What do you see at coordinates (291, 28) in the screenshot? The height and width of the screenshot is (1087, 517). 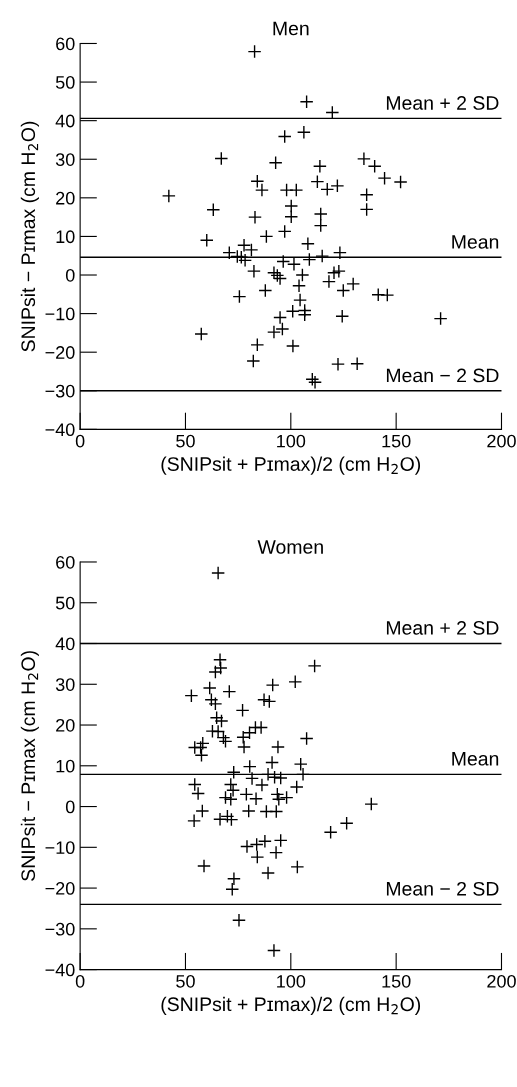 I see `chart-title: Men` at bounding box center [291, 28].